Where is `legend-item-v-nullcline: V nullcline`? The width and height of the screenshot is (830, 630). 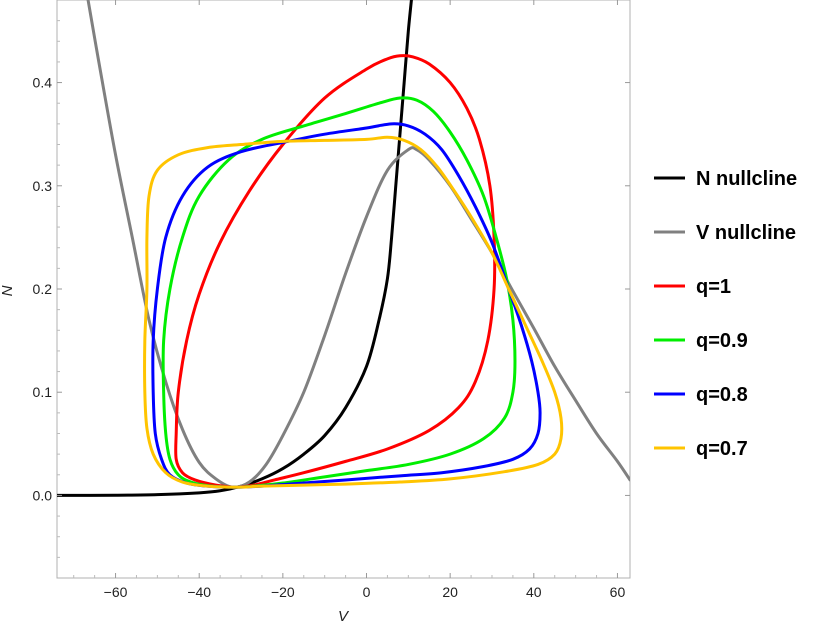
legend-item-v-nullcline: V nullcline is located at coordinates (725, 233).